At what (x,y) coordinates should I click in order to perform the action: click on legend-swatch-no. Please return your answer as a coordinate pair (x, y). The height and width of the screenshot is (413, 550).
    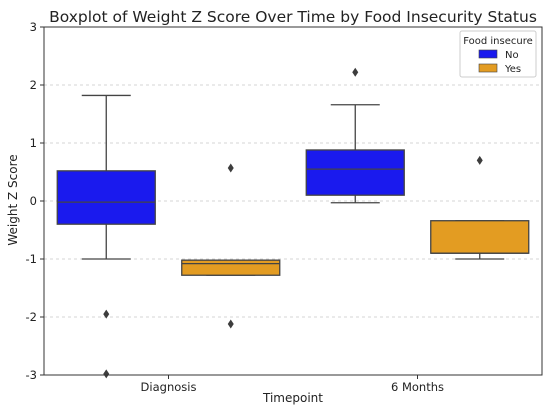
    Looking at the image, I should click on (488, 54).